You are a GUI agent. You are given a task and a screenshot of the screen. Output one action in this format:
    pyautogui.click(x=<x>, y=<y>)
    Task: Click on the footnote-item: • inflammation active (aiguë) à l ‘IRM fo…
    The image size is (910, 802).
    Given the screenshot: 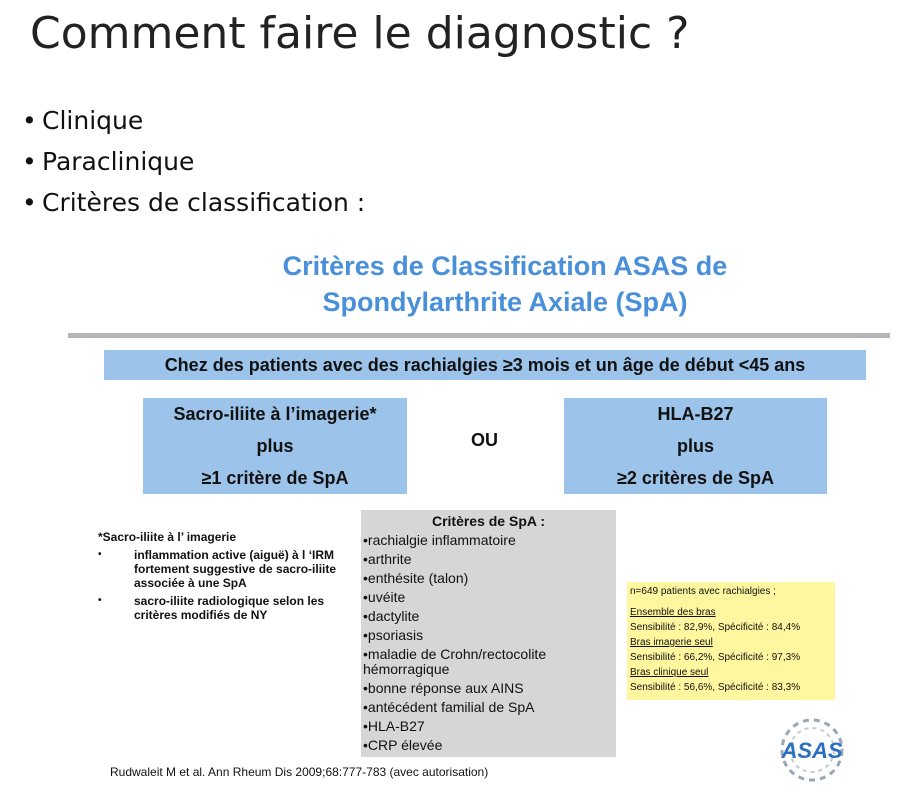 What is the action you would take?
    pyautogui.click(x=229, y=569)
    